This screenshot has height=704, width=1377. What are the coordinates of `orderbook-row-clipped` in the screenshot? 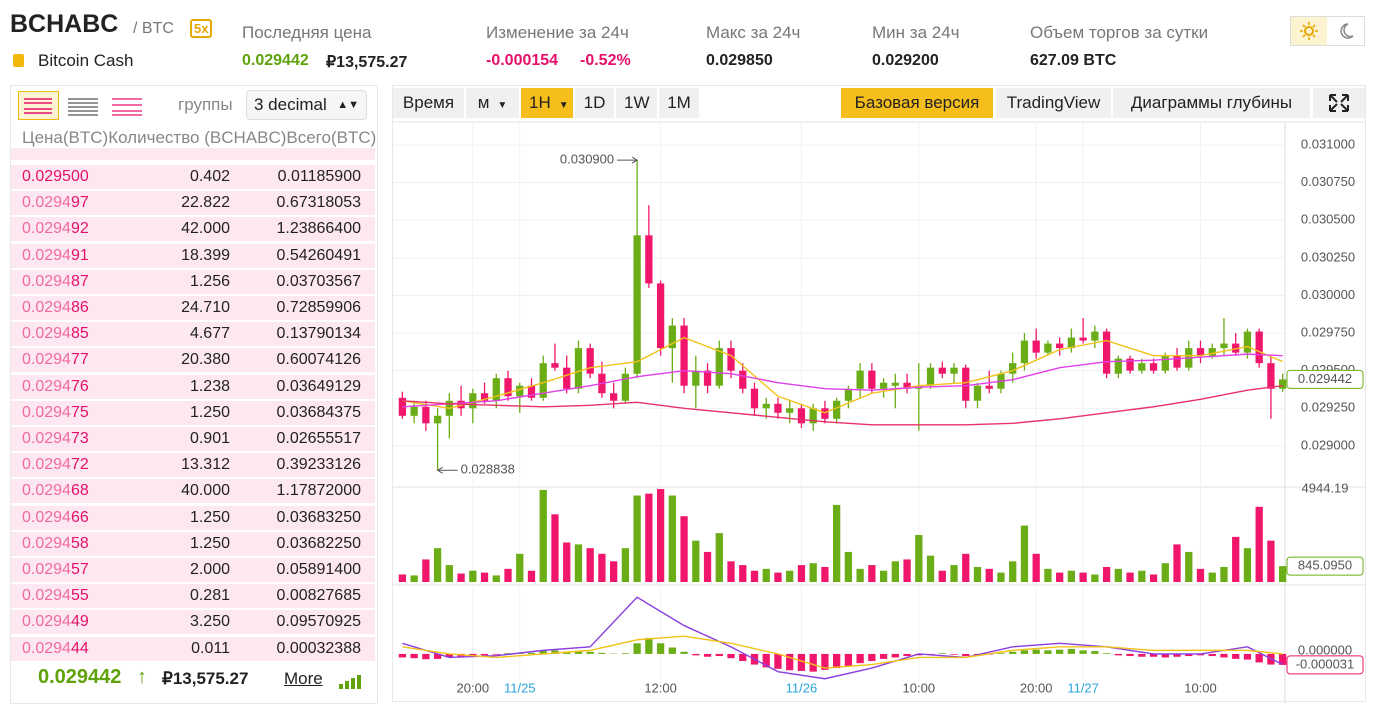 It's located at (193, 154).